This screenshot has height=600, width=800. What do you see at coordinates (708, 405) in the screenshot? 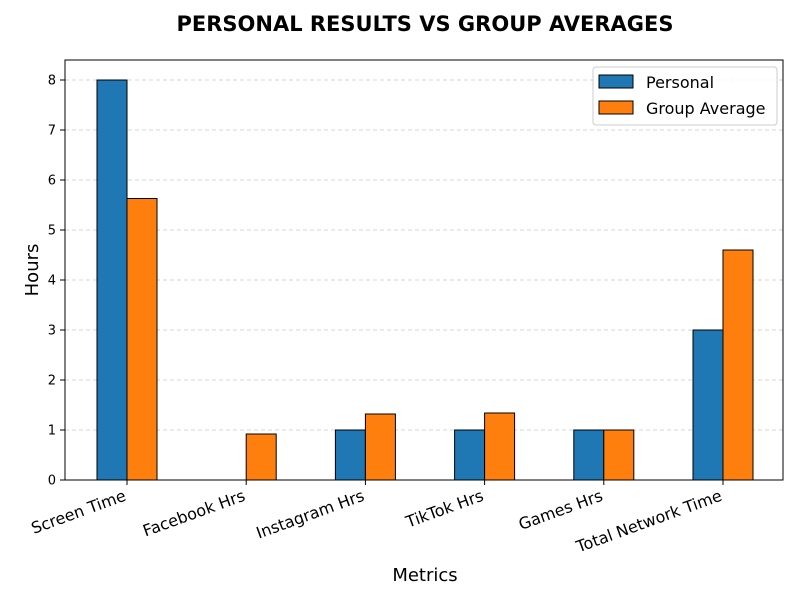
I see `bar-personal-total-network-time` at bounding box center [708, 405].